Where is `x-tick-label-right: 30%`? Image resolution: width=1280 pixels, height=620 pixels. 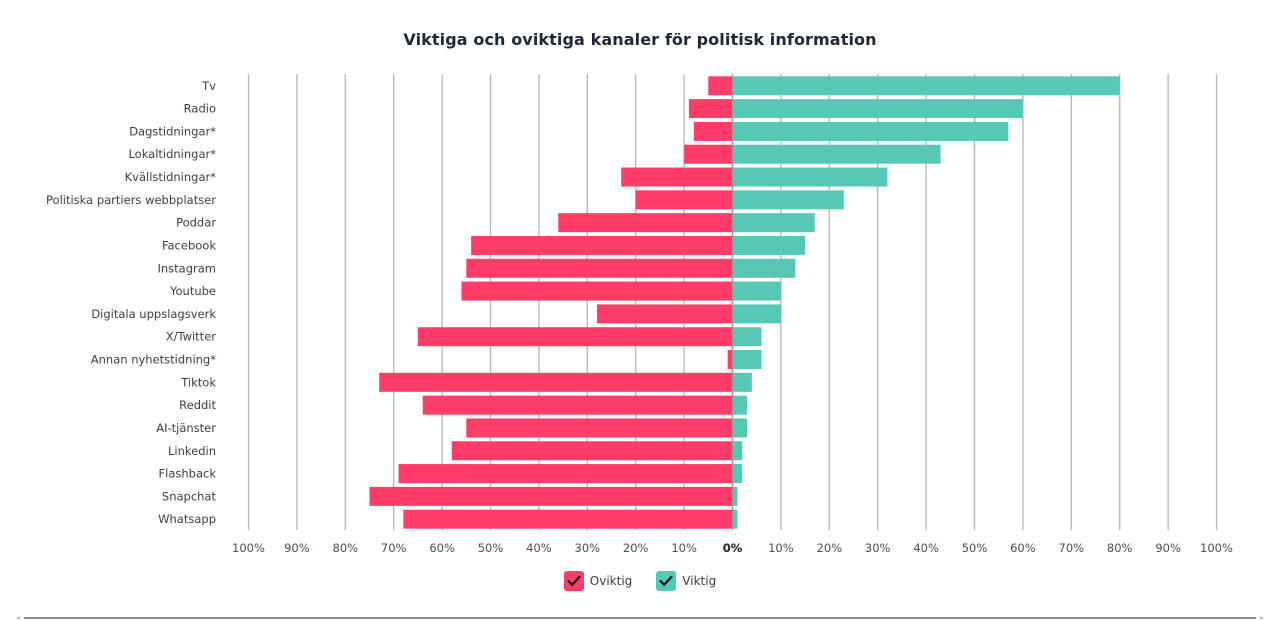
x-tick-label-right: 30% is located at coordinates (878, 548).